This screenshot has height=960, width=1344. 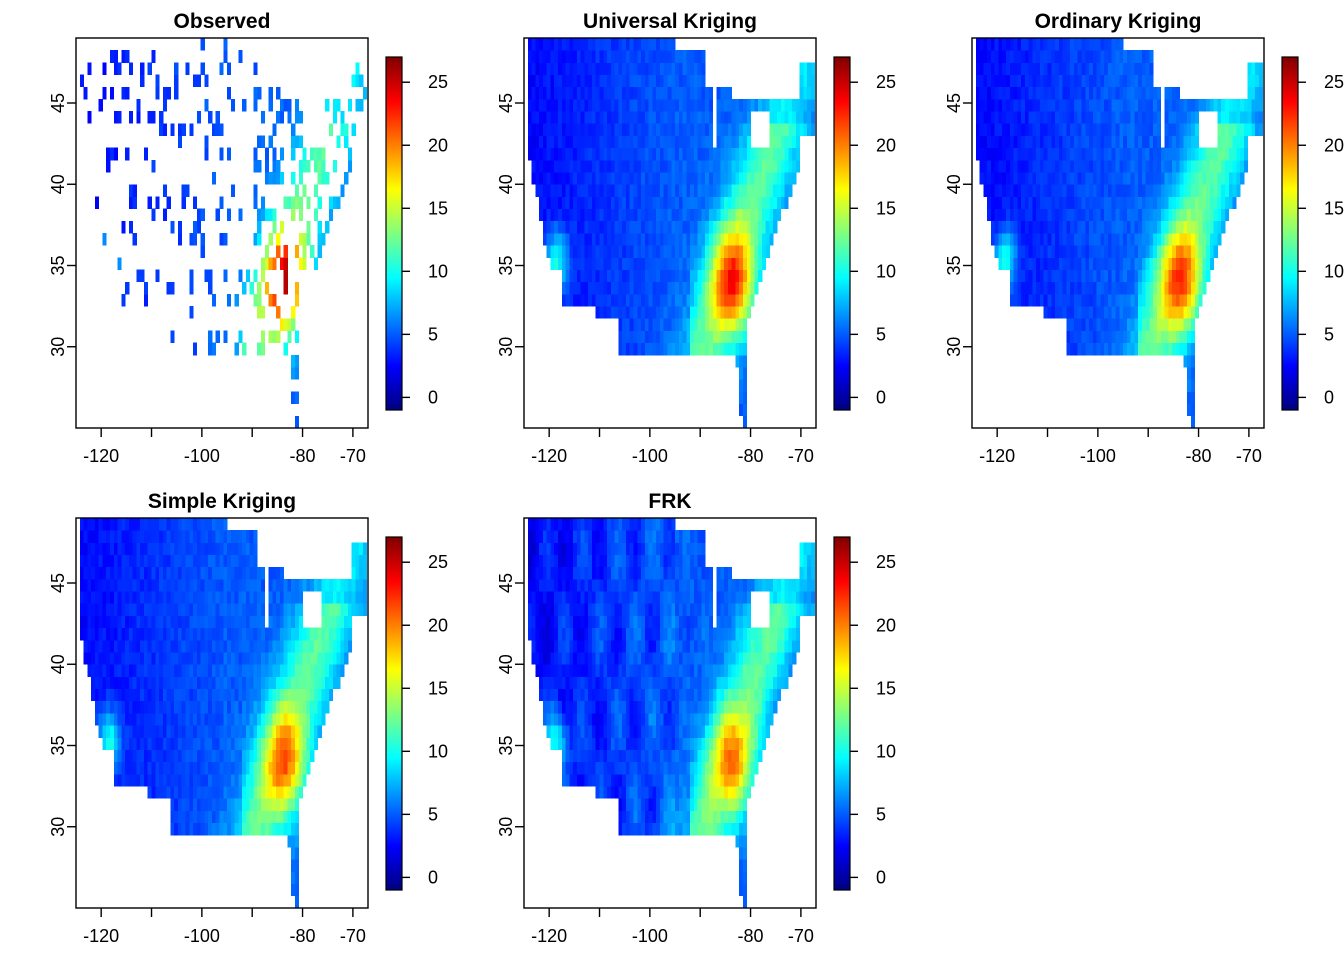 I want to click on colorbar-tick-label: 20, so click(x=1334, y=145).